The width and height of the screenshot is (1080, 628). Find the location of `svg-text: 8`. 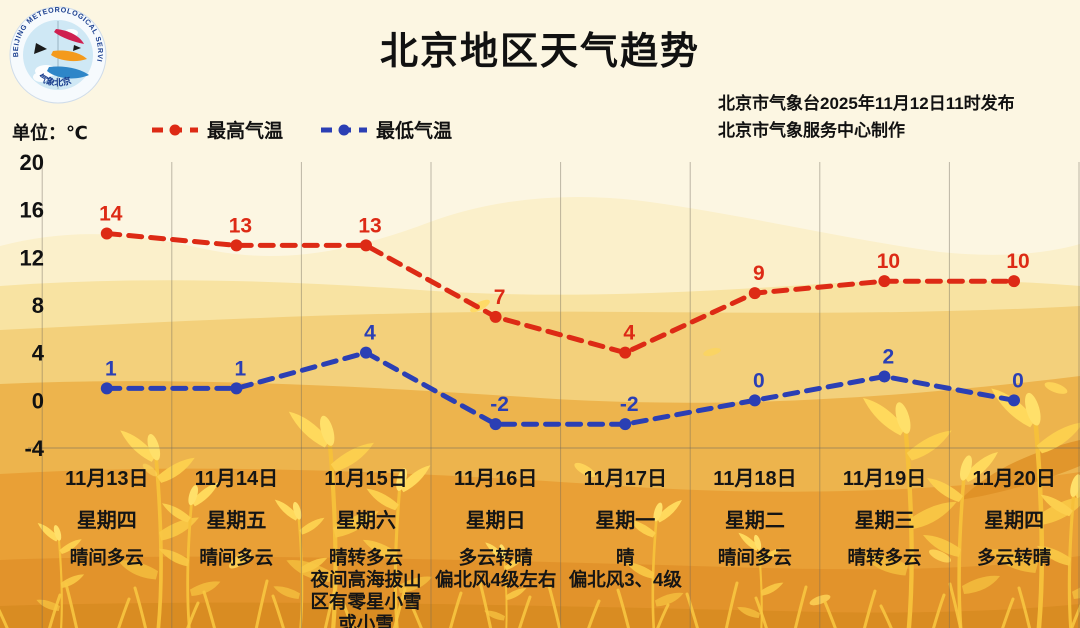

svg-text: 8 is located at coordinates (38, 305).